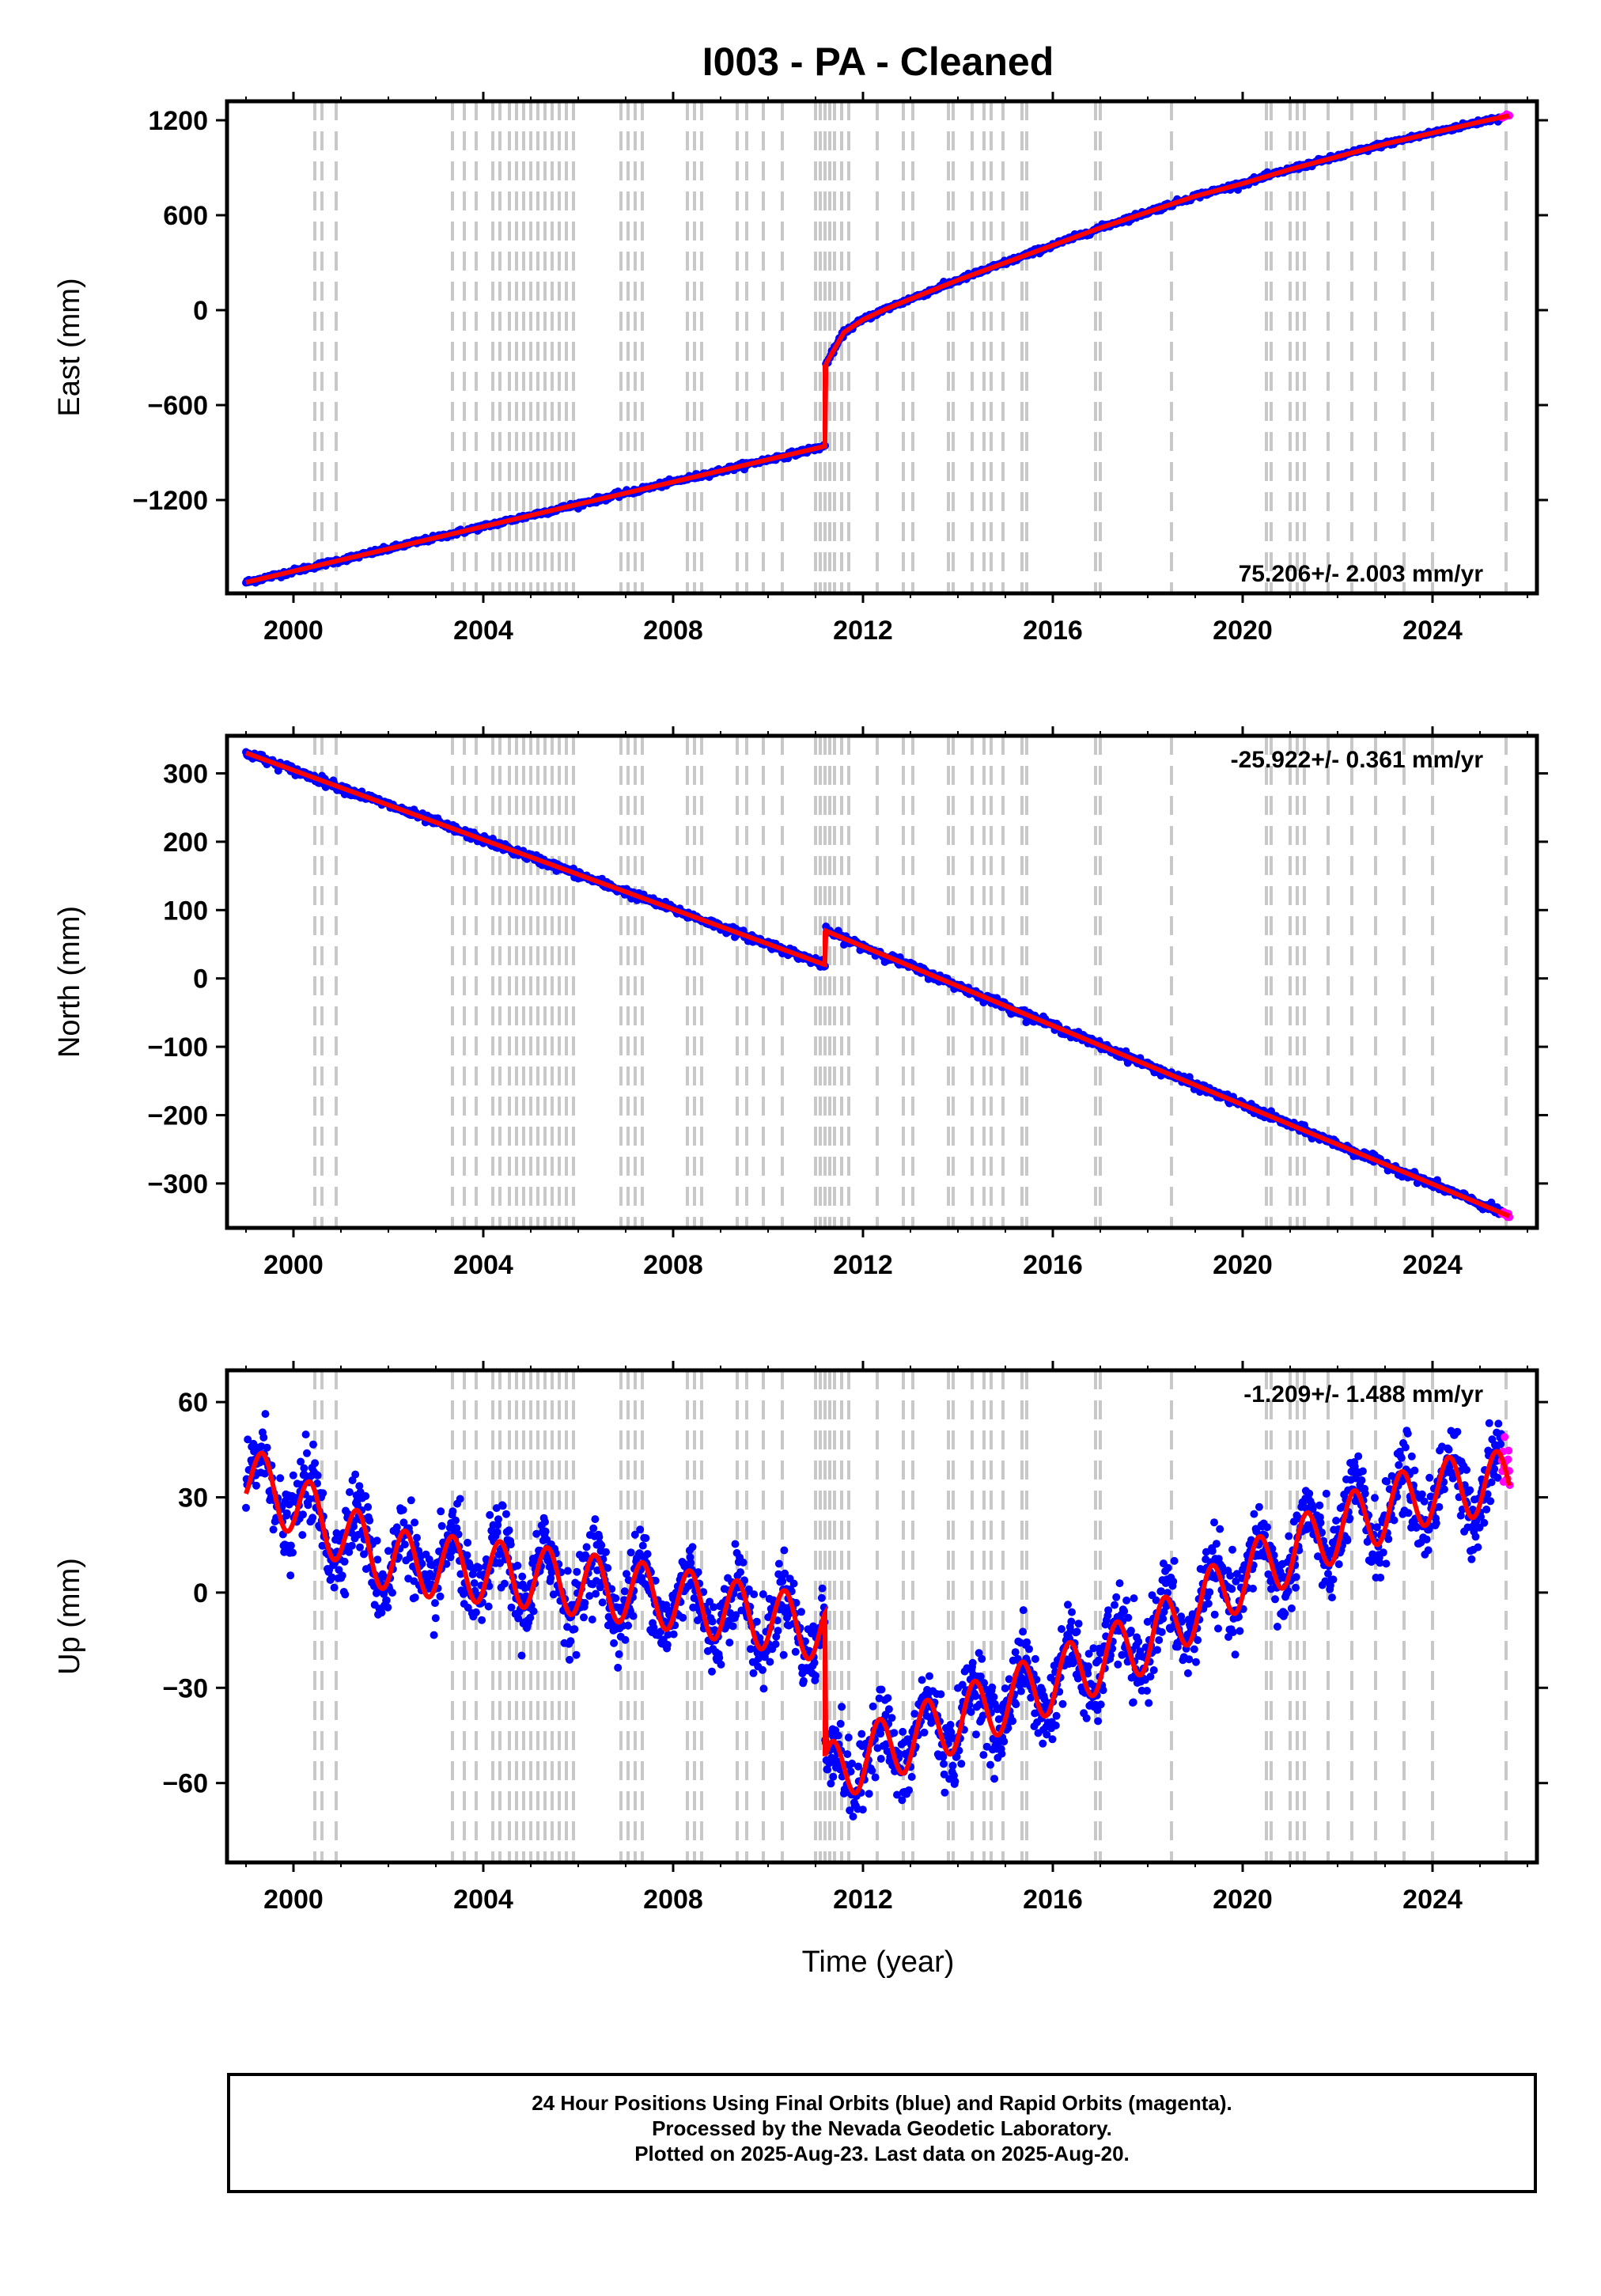 The width and height of the screenshot is (1601, 2296). Describe the element at coordinates (177, 406) in the screenshot. I see `y-tick-label: −600` at that location.